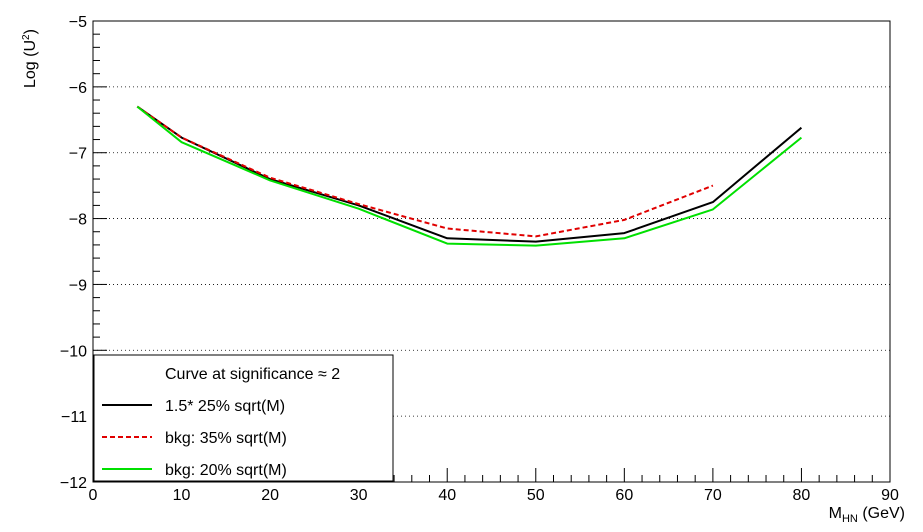 Image resolution: width=923 pixels, height=532 pixels. What do you see at coordinates (78, 154) in the screenshot?
I see `y-tick-label: −7` at bounding box center [78, 154].